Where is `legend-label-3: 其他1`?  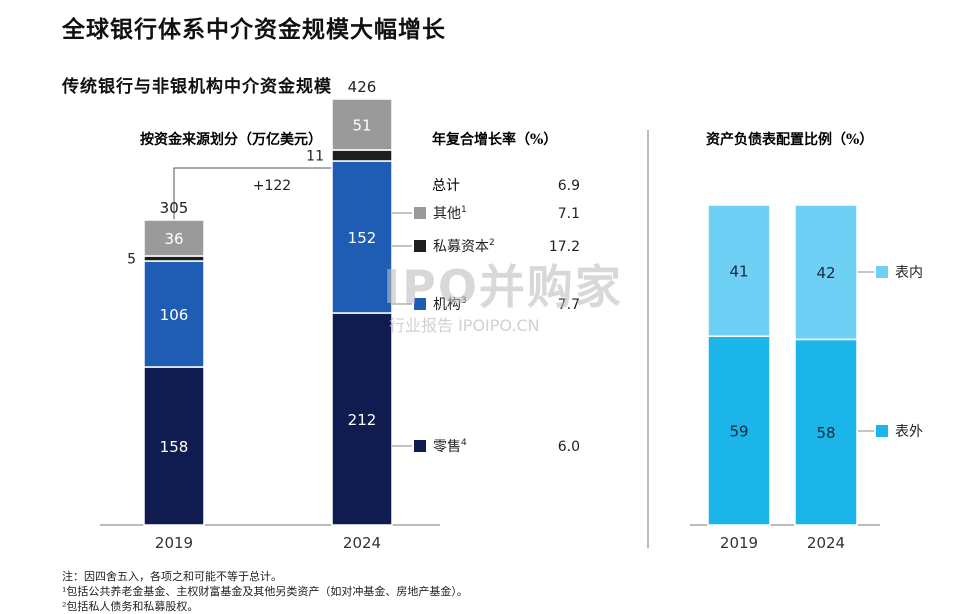
legend-label-3: 其他1 is located at coordinates (450, 213).